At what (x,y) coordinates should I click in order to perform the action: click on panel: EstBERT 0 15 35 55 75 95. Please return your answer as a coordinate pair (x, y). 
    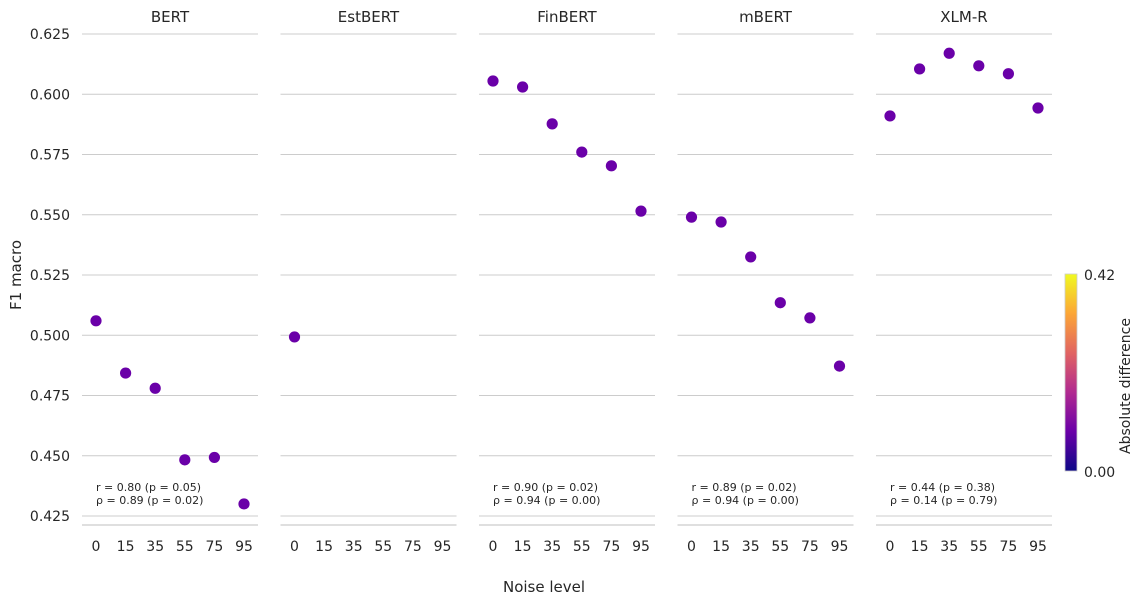
    Looking at the image, I should click on (368, 281).